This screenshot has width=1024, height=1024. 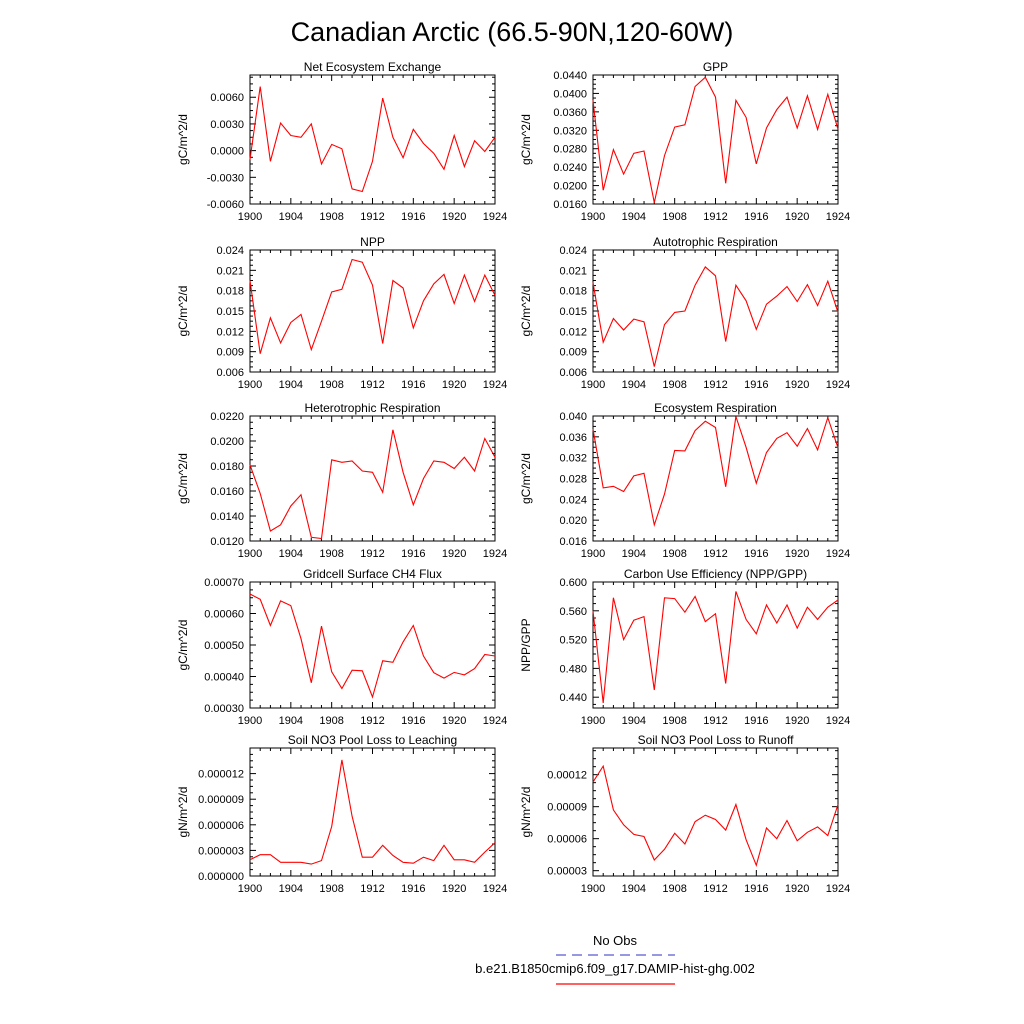 What do you see at coordinates (567, 840) in the screenshot?
I see `y-tick-label: 0.00006` at bounding box center [567, 840].